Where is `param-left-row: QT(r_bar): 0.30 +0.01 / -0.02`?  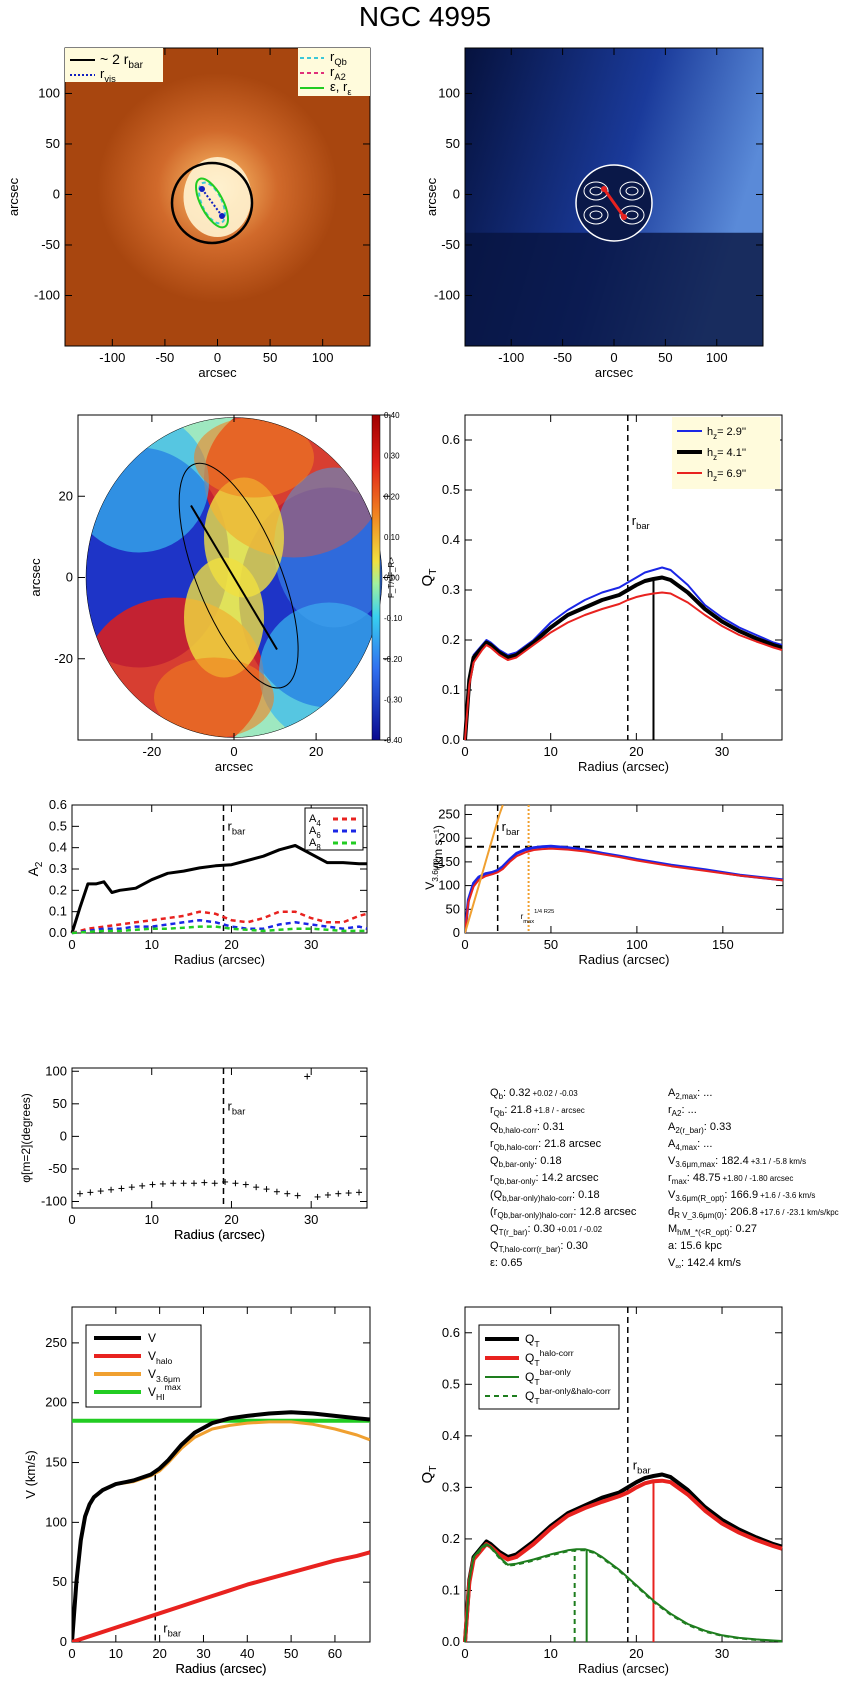 param-left-row: QT(r_bar): 0.30 +0.01 / -0.02 is located at coordinates (580, 1229).